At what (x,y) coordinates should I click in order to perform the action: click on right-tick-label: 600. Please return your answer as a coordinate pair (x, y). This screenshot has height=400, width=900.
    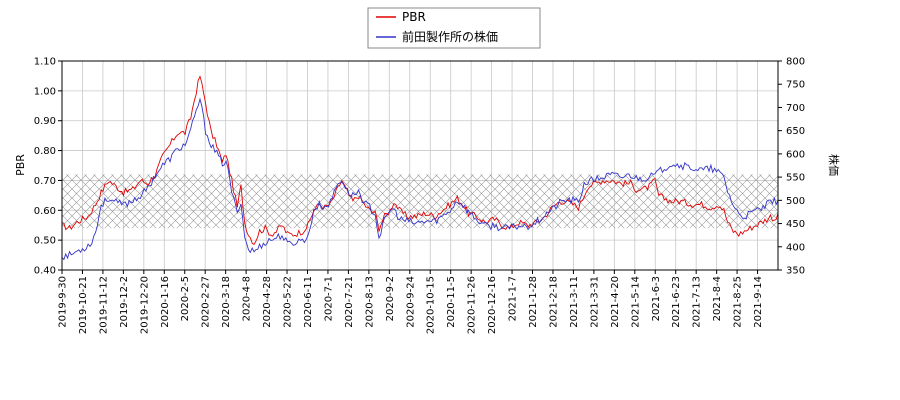
    Looking at the image, I should click on (795, 154).